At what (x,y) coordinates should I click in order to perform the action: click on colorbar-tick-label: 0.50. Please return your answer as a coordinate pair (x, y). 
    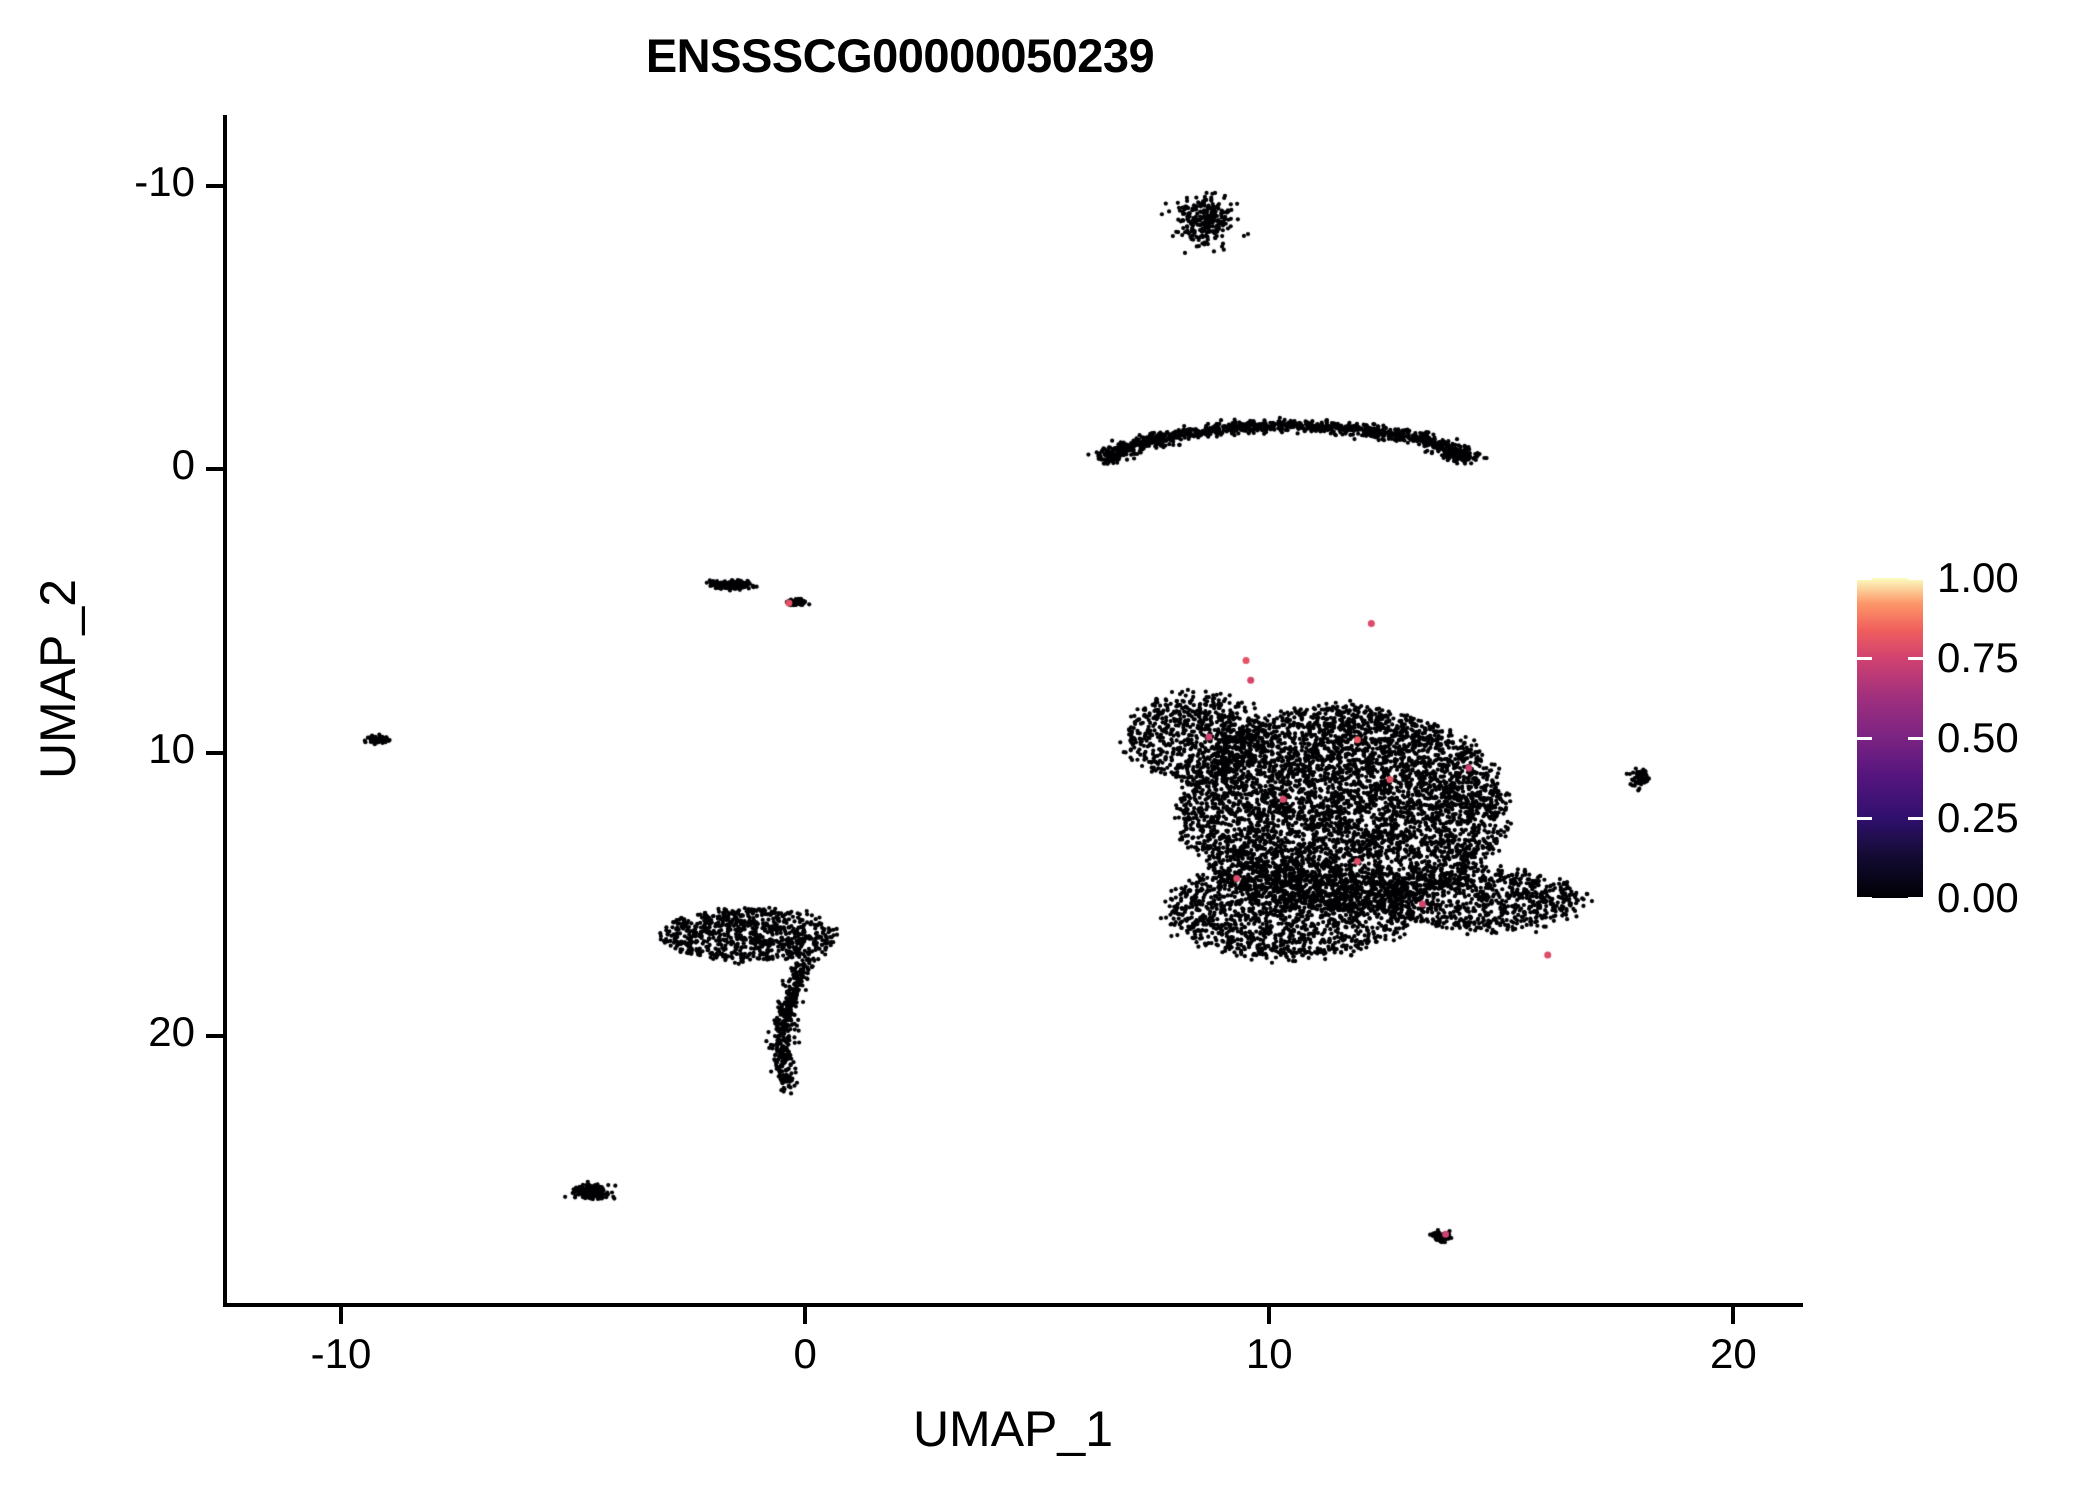
    Looking at the image, I should click on (1978, 737).